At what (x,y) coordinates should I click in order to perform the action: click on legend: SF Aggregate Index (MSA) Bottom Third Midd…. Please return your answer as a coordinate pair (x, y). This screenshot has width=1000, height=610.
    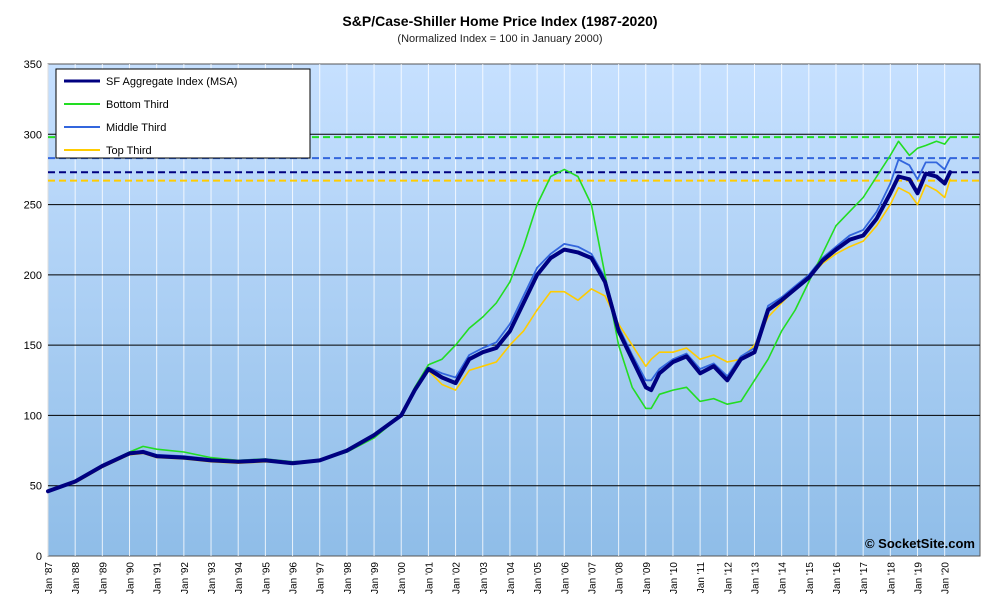
    Looking at the image, I should click on (183, 113).